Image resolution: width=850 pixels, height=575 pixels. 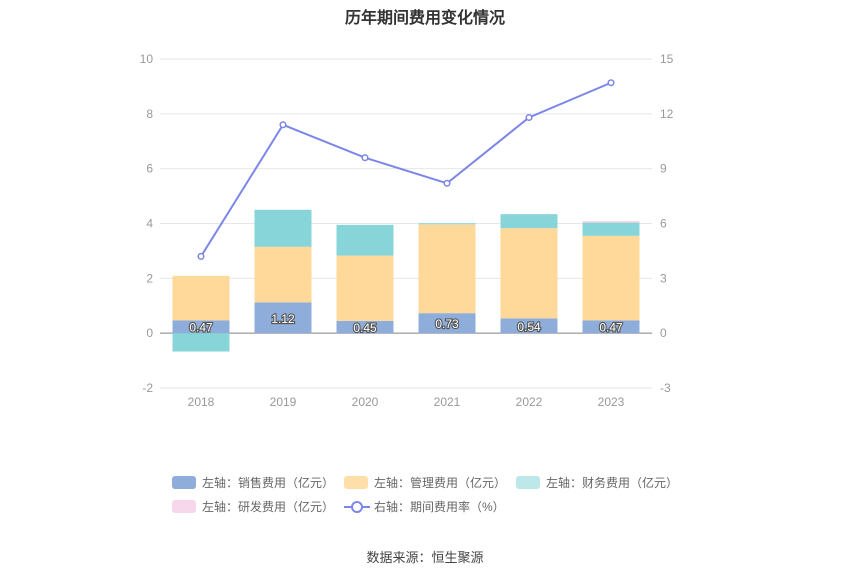 I want to click on legend-item-rd: 左轴：研发费用（亿元）, so click(x=253, y=506).